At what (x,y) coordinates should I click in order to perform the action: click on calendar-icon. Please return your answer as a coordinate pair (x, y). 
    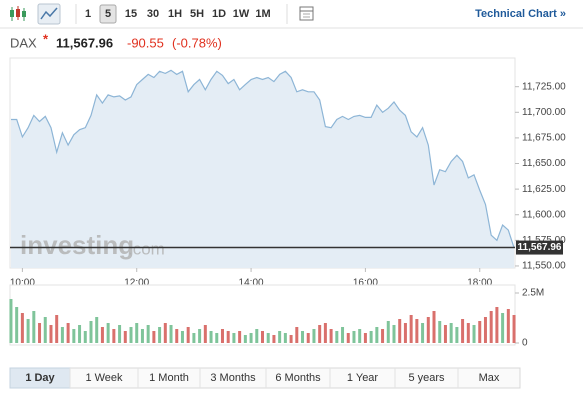
    Looking at the image, I should click on (306, 13).